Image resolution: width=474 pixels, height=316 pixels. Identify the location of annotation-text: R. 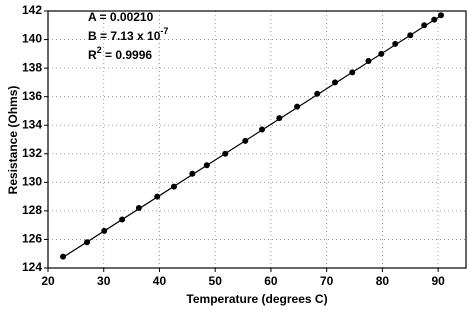
(92, 55).